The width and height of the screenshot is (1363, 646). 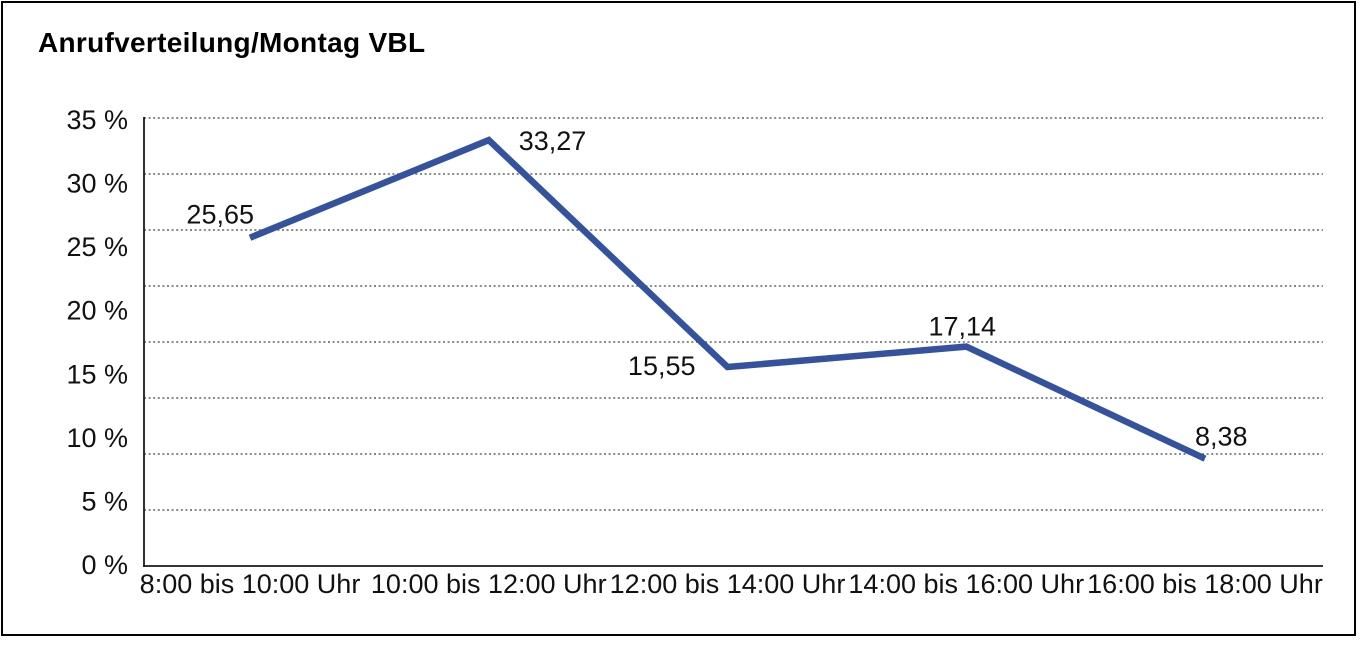 I want to click on value-label: 25,65, so click(x=220, y=215).